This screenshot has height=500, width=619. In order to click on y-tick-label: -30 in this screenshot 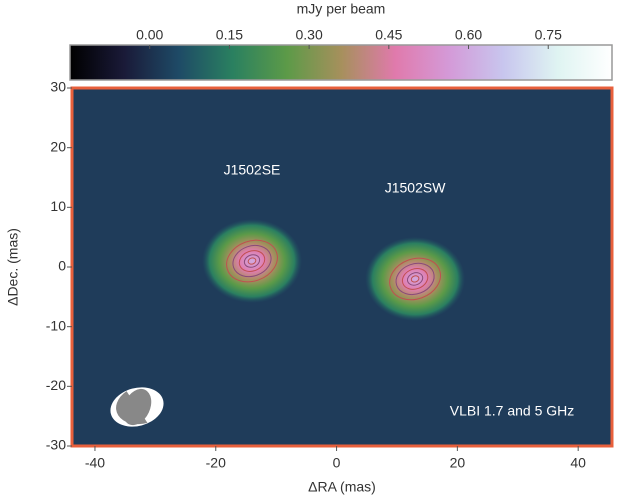, I will do `click(56, 445)`.